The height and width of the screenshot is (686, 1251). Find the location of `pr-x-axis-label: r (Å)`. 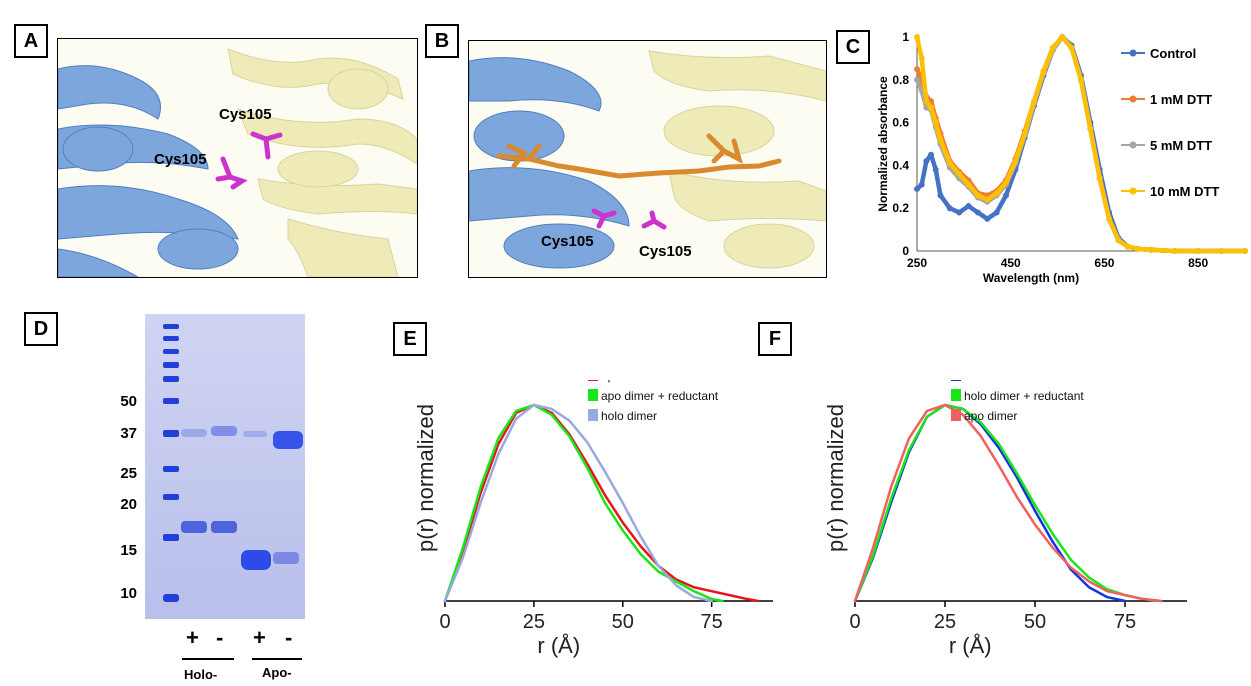

pr-x-axis-label: r (Å) is located at coordinates (970, 645).